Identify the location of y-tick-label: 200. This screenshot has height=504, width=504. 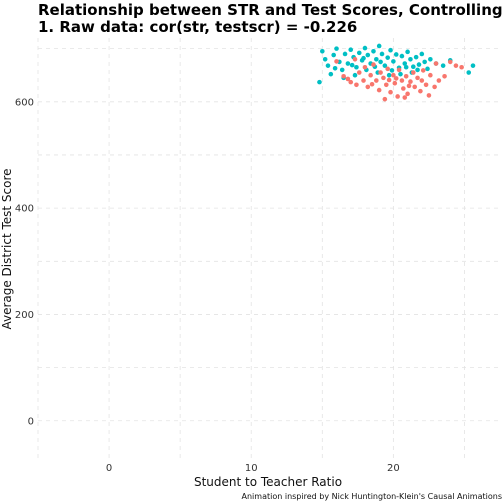
(24, 315).